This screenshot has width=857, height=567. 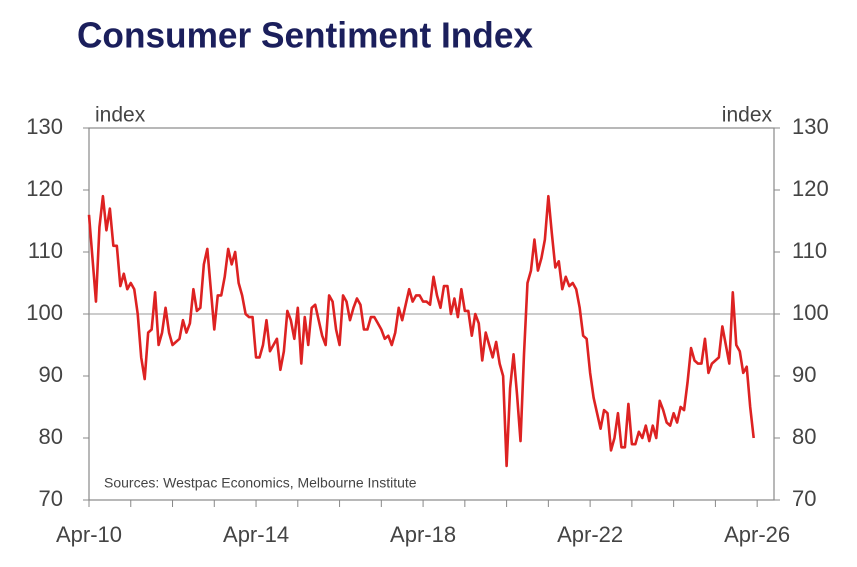 What do you see at coordinates (810, 126) in the screenshot?
I see `y2-tick-label: 130` at bounding box center [810, 126].